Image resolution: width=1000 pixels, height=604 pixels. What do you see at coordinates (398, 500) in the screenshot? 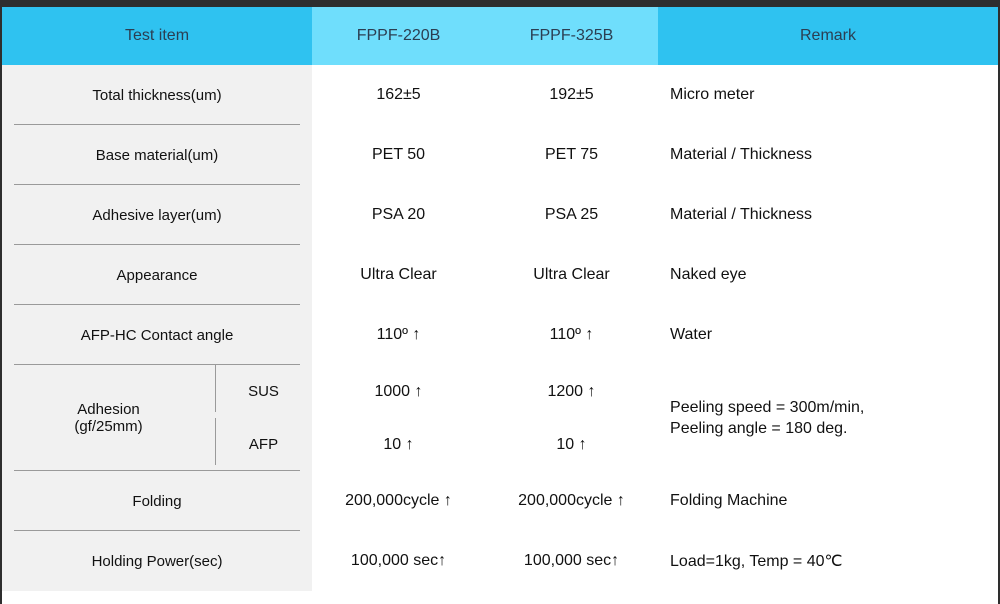
I see `value-folding-a: 200,000cycle ↑` at bounding box center [398, 500].